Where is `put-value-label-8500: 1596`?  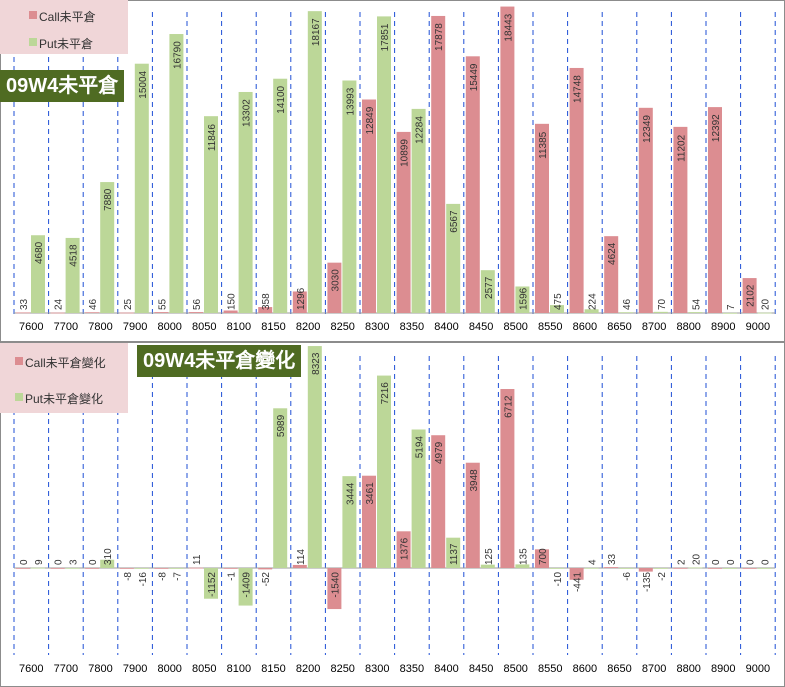 put-value-label-8500: 1596 is located at coordinates (523, 298).